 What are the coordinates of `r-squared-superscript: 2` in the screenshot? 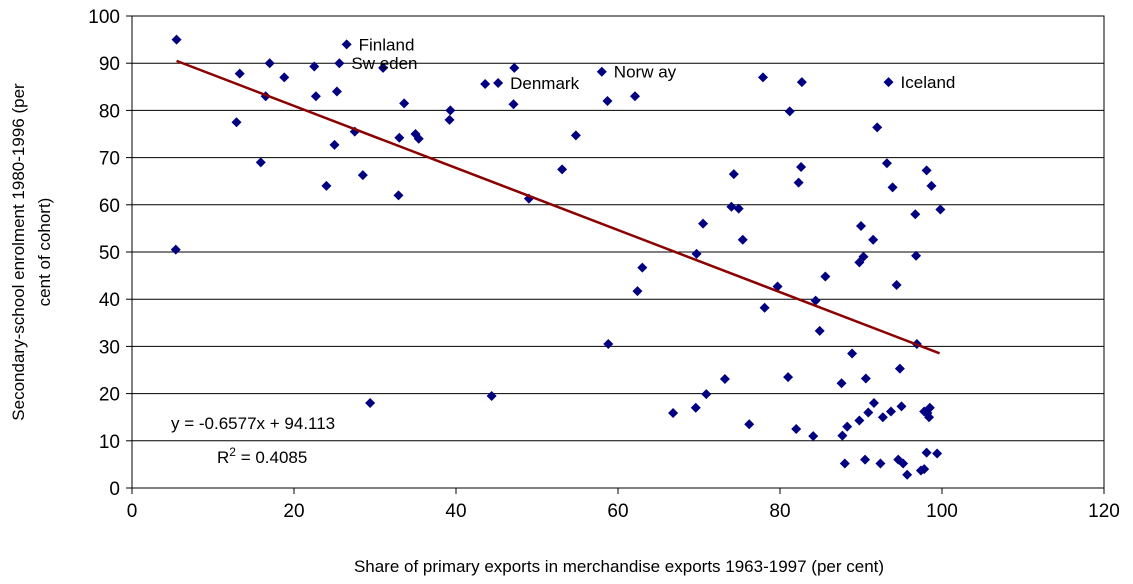 It's located at (232, 452).